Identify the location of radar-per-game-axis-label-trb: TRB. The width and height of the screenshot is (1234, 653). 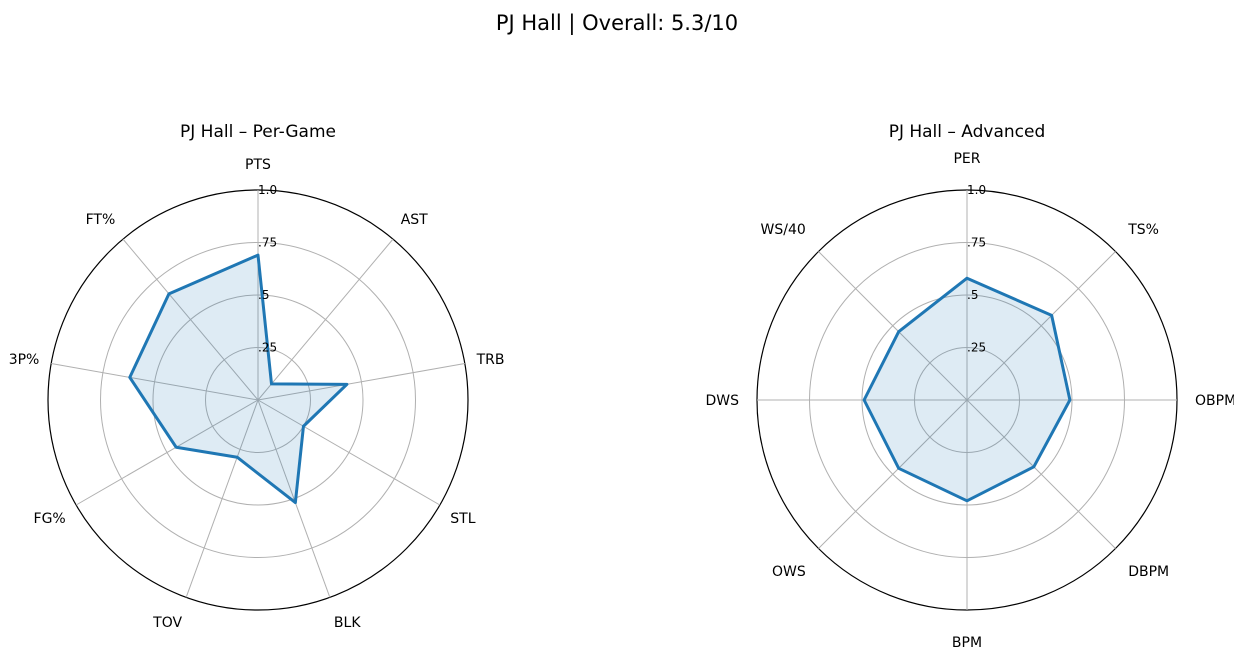
(490, 360).